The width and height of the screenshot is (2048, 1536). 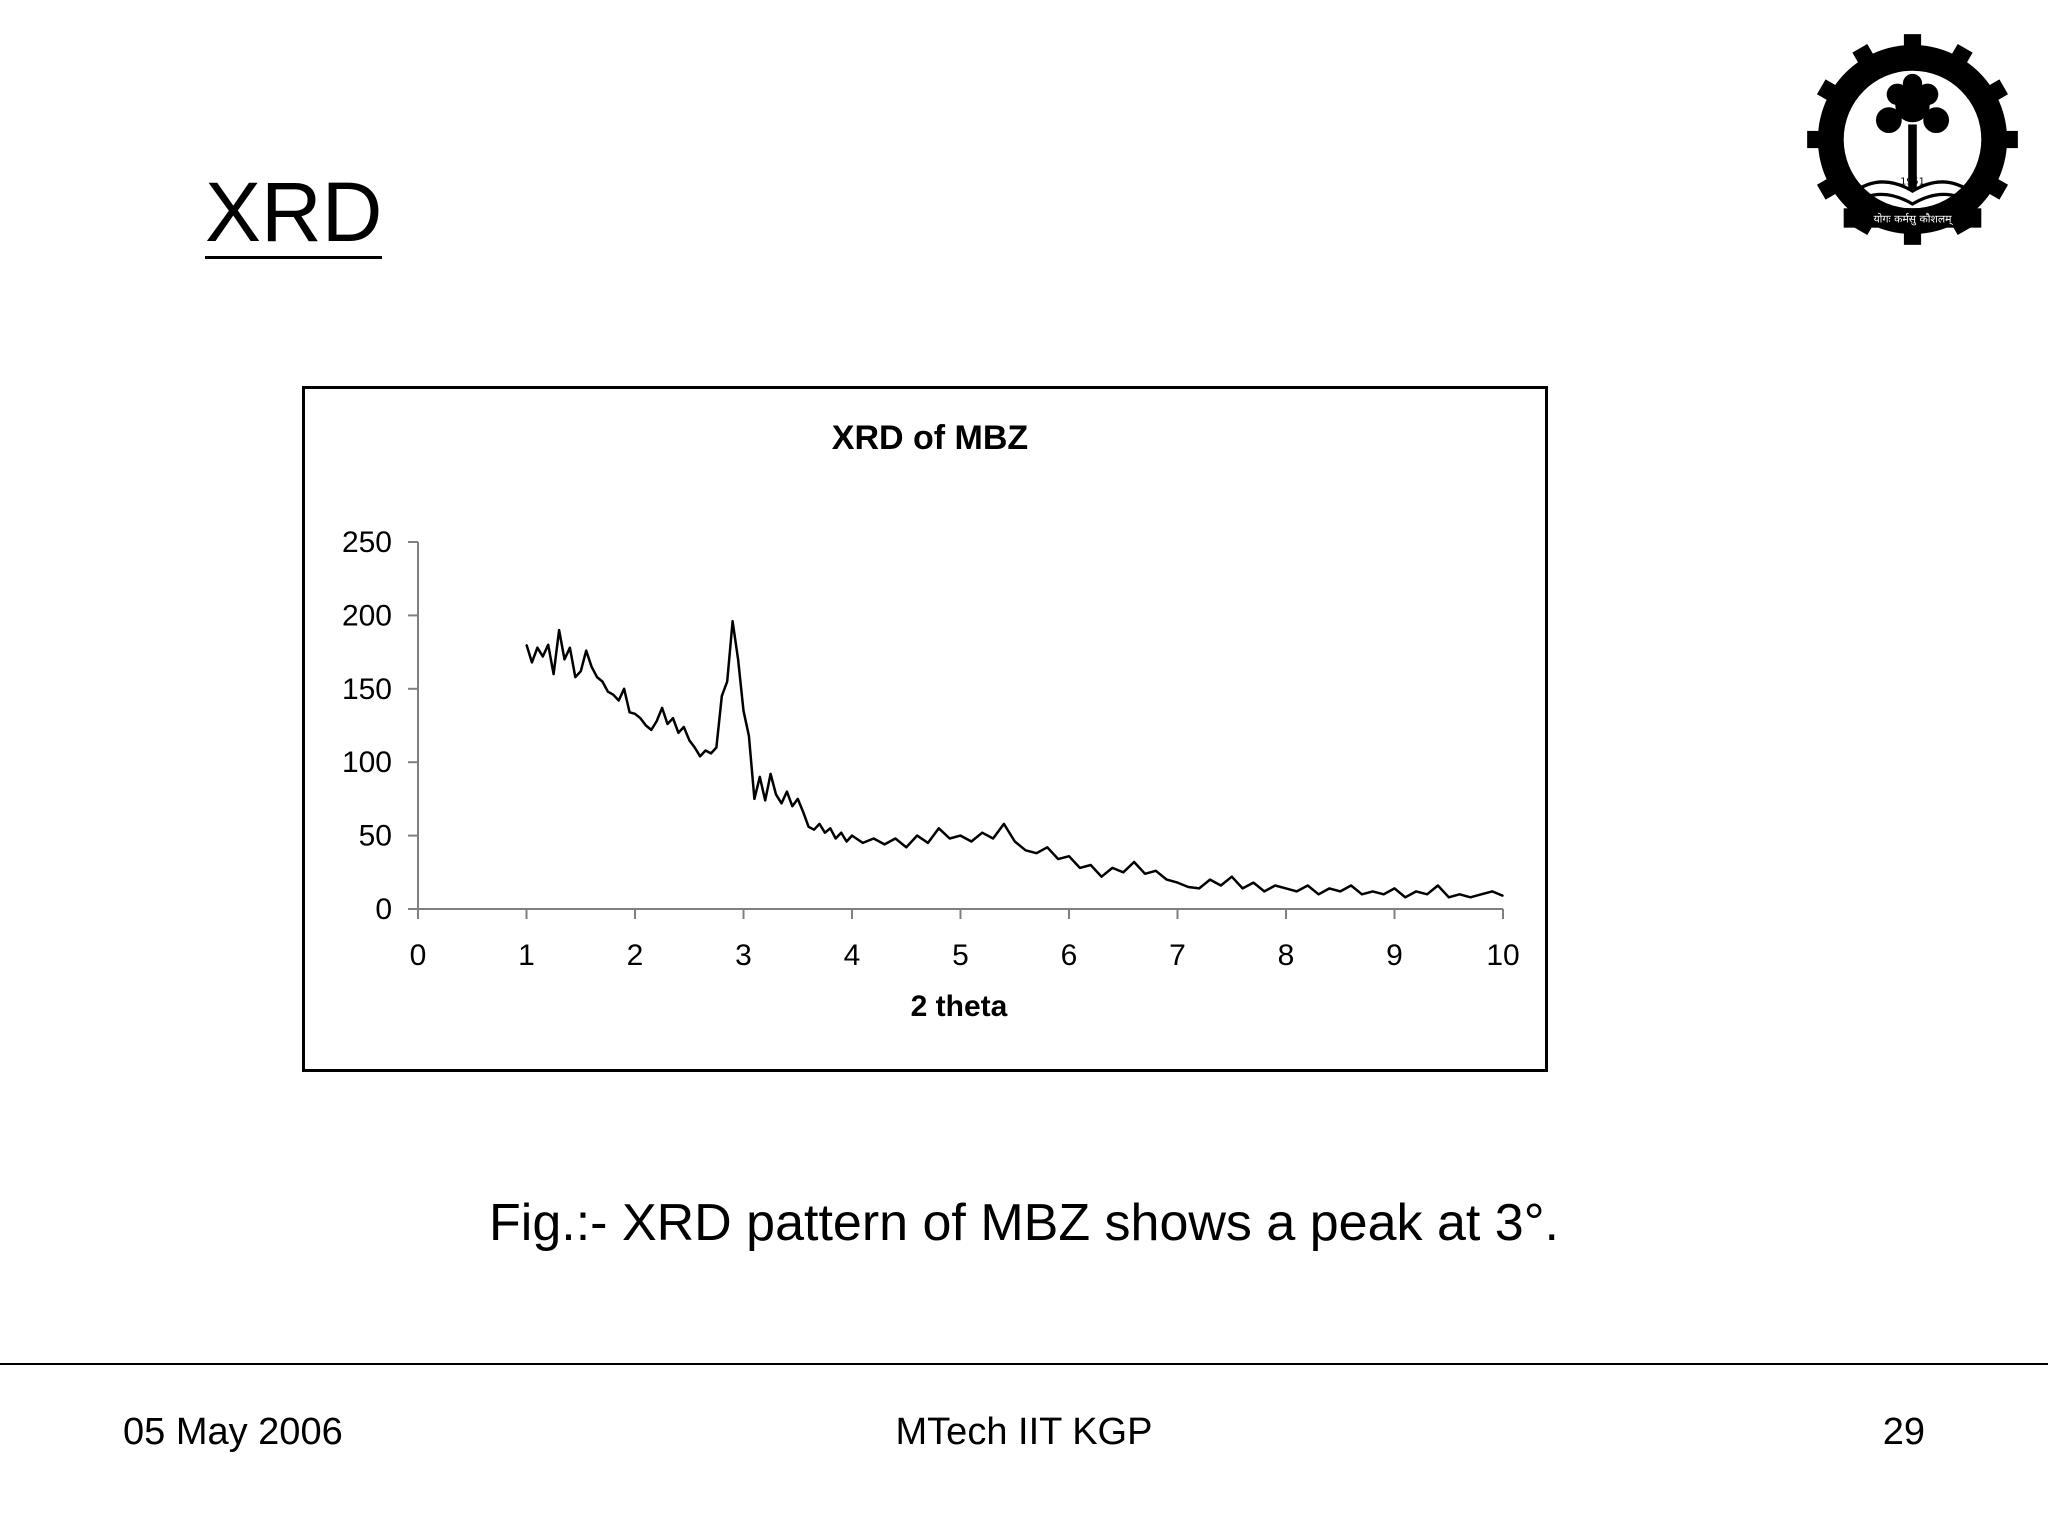 I want to click on x-tick-label: 0, so click(x=418, y=955).